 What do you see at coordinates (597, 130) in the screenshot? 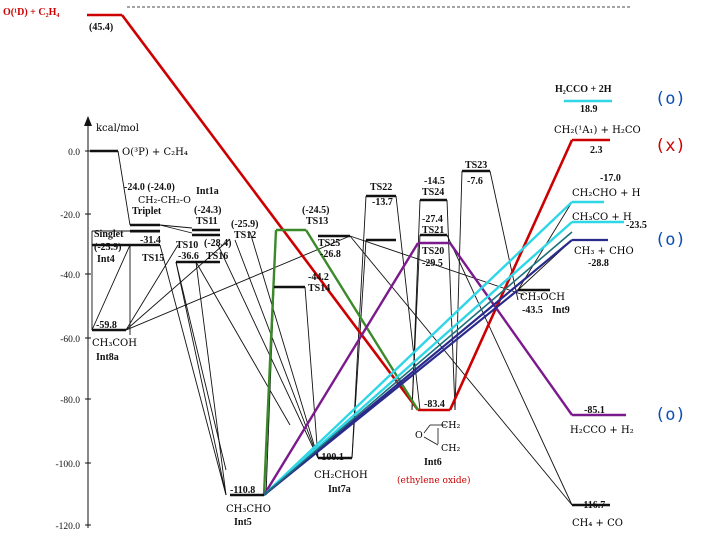
I see `ch2-h2co-label: CH₂(¹A₁) + H₂CO` at bounding box center [597, 130].